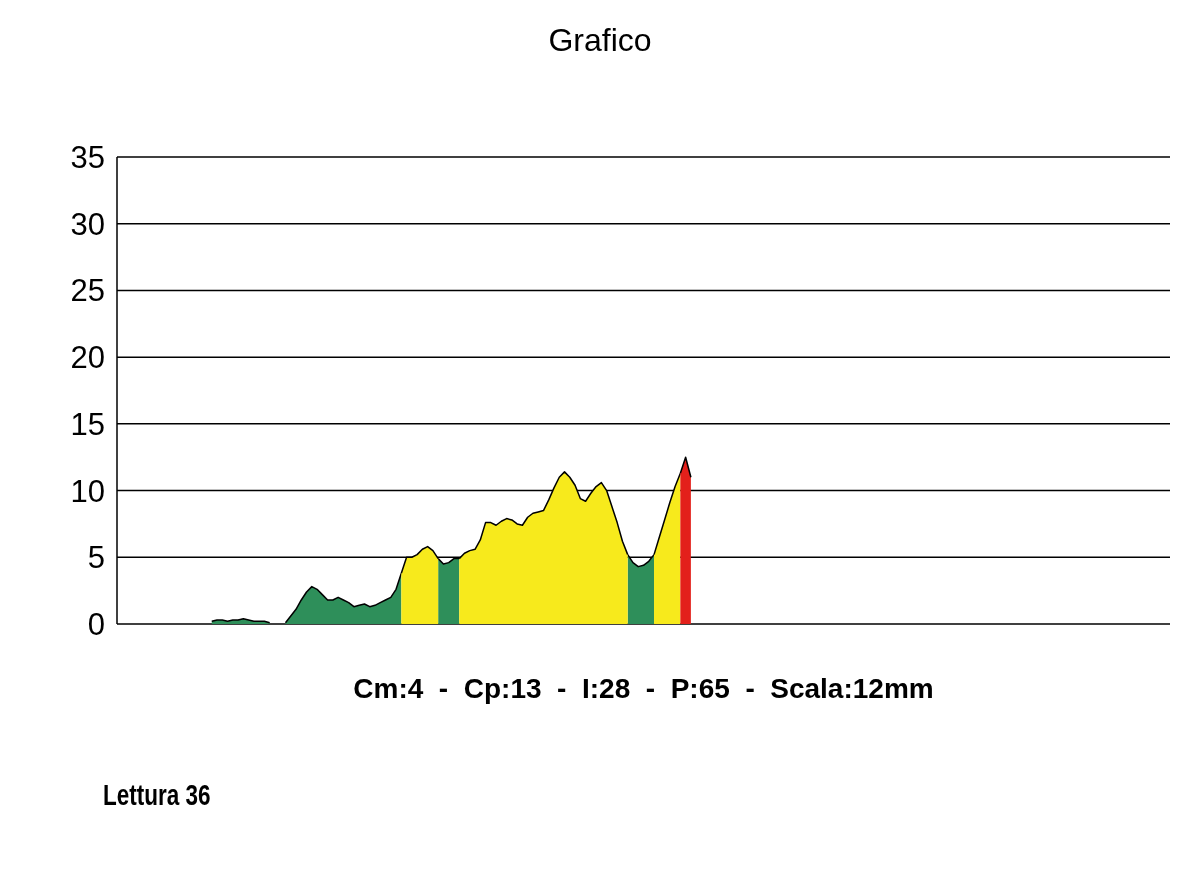 This screenshot has height=873, width=1200. Describe the element at coordinates (643, 689) in the screenshot. I see `x-axis-title: Cm:4 - Cp:13 - I:28 - P:65 - Scala:12mm` at that location.